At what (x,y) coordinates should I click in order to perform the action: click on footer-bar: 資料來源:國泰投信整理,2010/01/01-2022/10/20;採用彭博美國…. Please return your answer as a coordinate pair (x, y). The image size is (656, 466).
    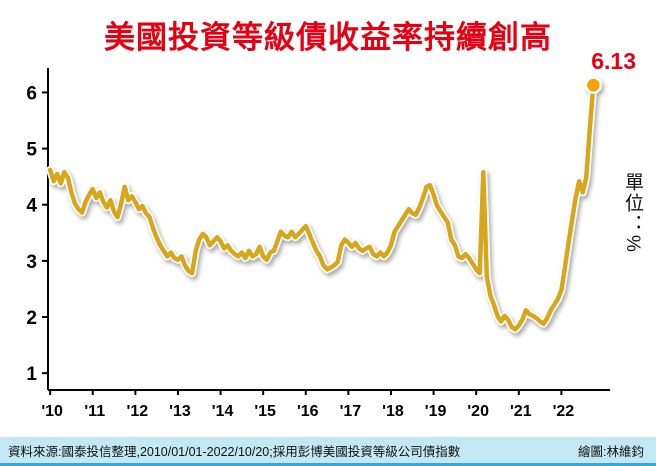
    Looking at the image, I should click on (328, 450).